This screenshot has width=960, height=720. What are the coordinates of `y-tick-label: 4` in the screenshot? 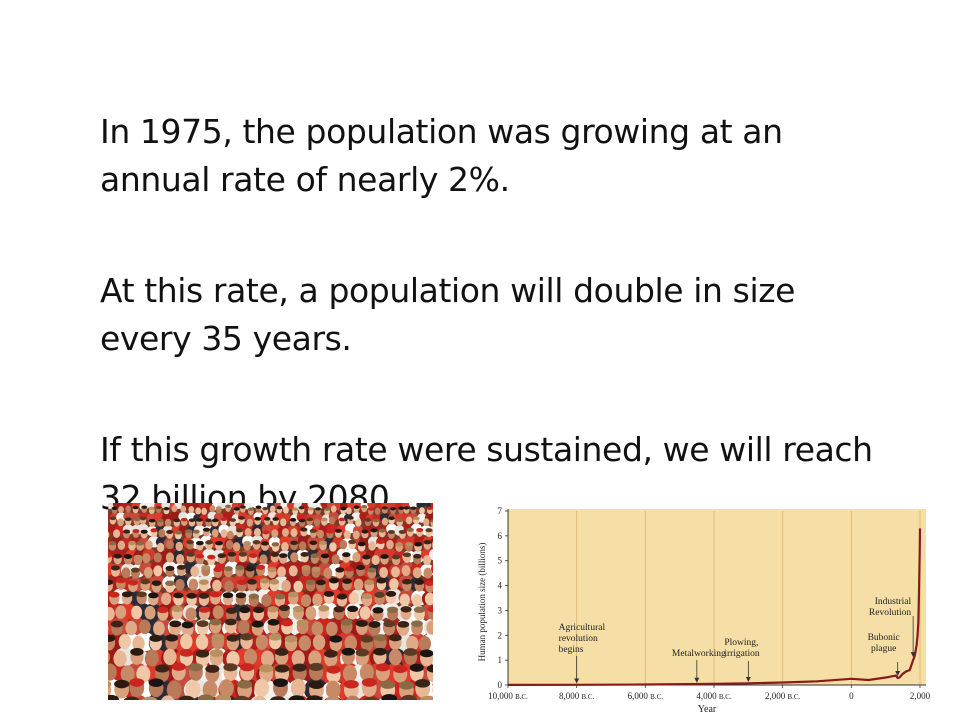 It's located at (500, 586).